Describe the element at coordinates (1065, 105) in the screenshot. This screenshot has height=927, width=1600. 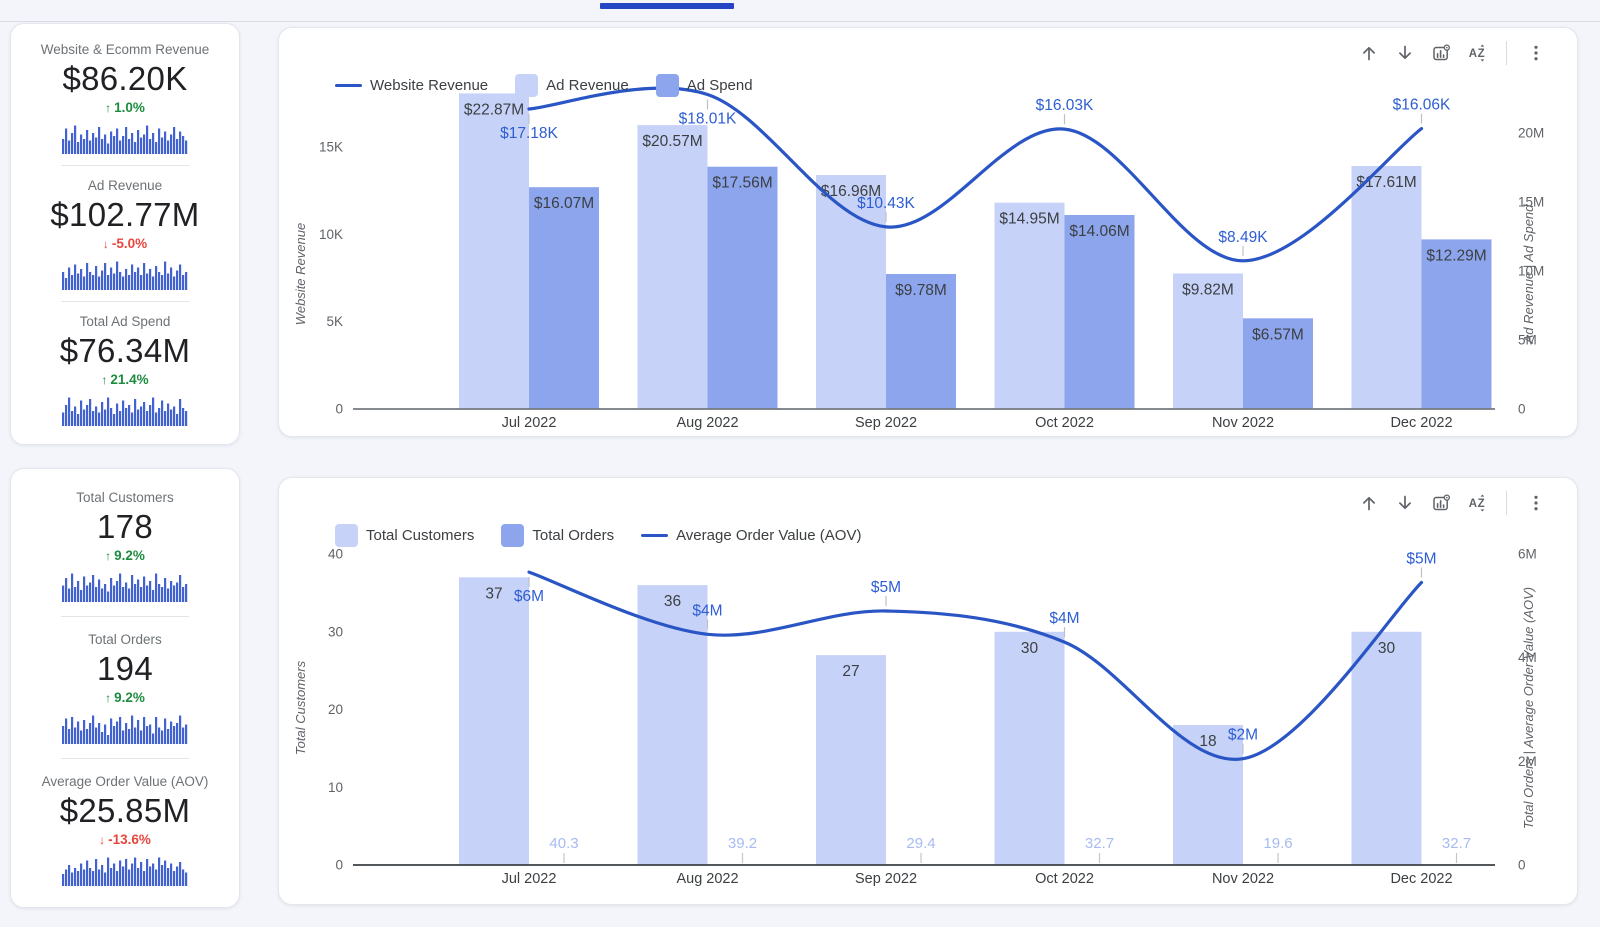
I see `line-value-label: $16.03K` at that location.